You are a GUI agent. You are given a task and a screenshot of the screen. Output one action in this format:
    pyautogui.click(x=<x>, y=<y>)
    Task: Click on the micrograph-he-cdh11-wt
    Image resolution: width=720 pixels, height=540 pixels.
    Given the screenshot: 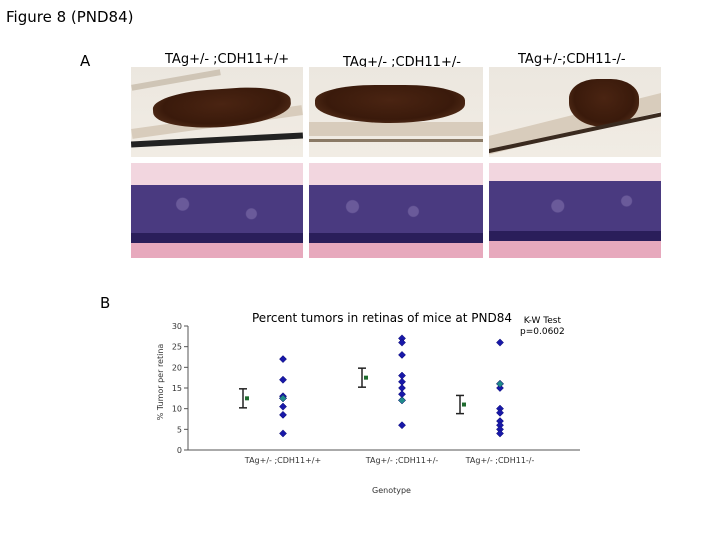 What is the action you would take?
    pyautogui.click(x=217, y=210)
    